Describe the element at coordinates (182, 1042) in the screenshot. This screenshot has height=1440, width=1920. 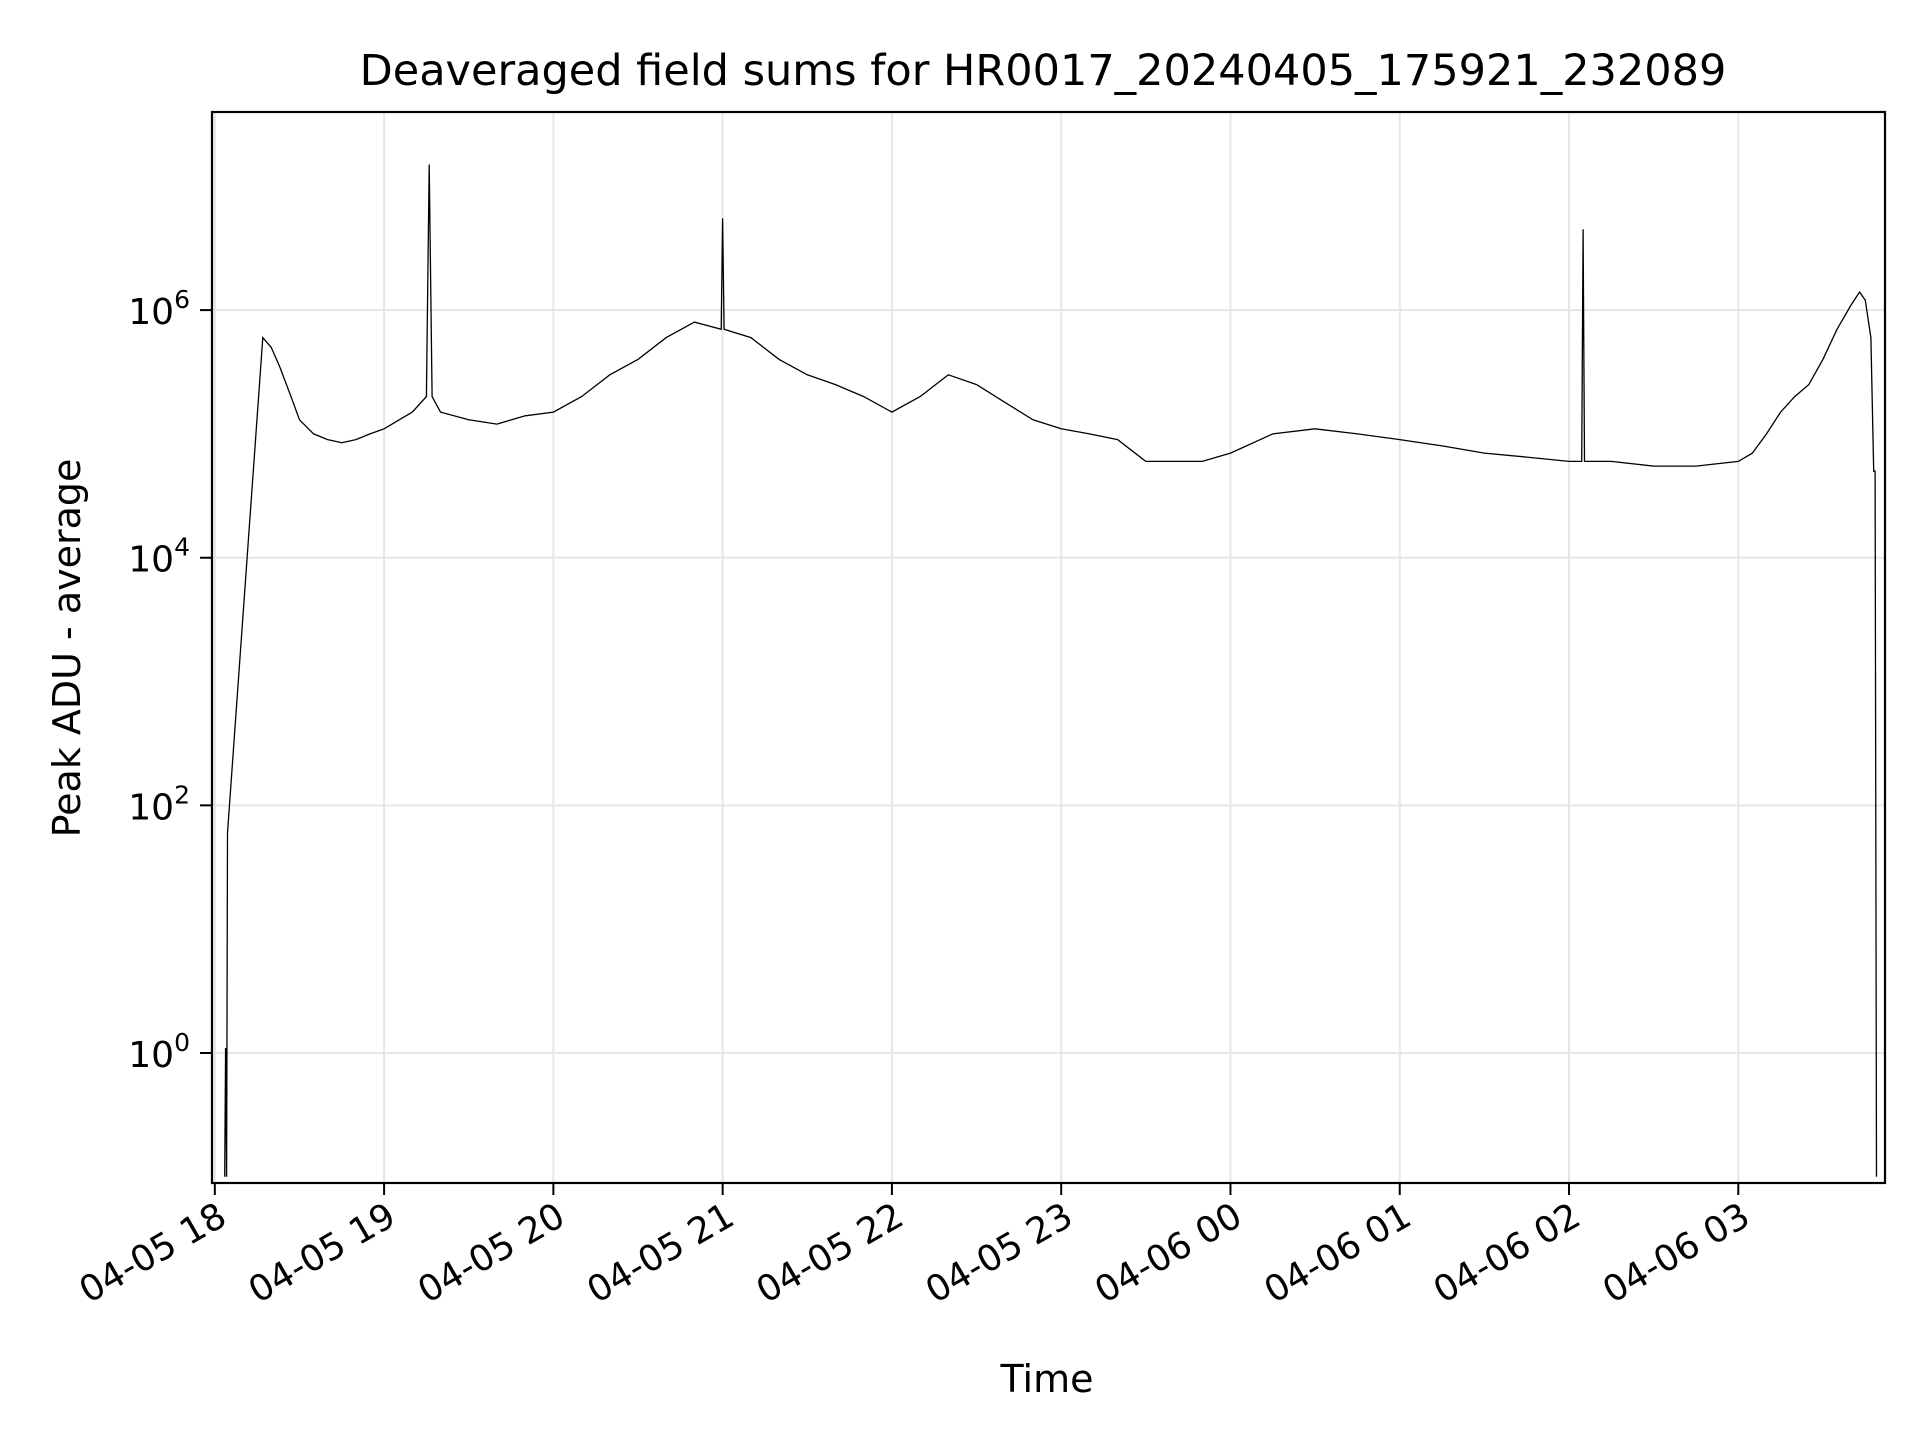
I see `y-tick-exponent: 0` at that location.